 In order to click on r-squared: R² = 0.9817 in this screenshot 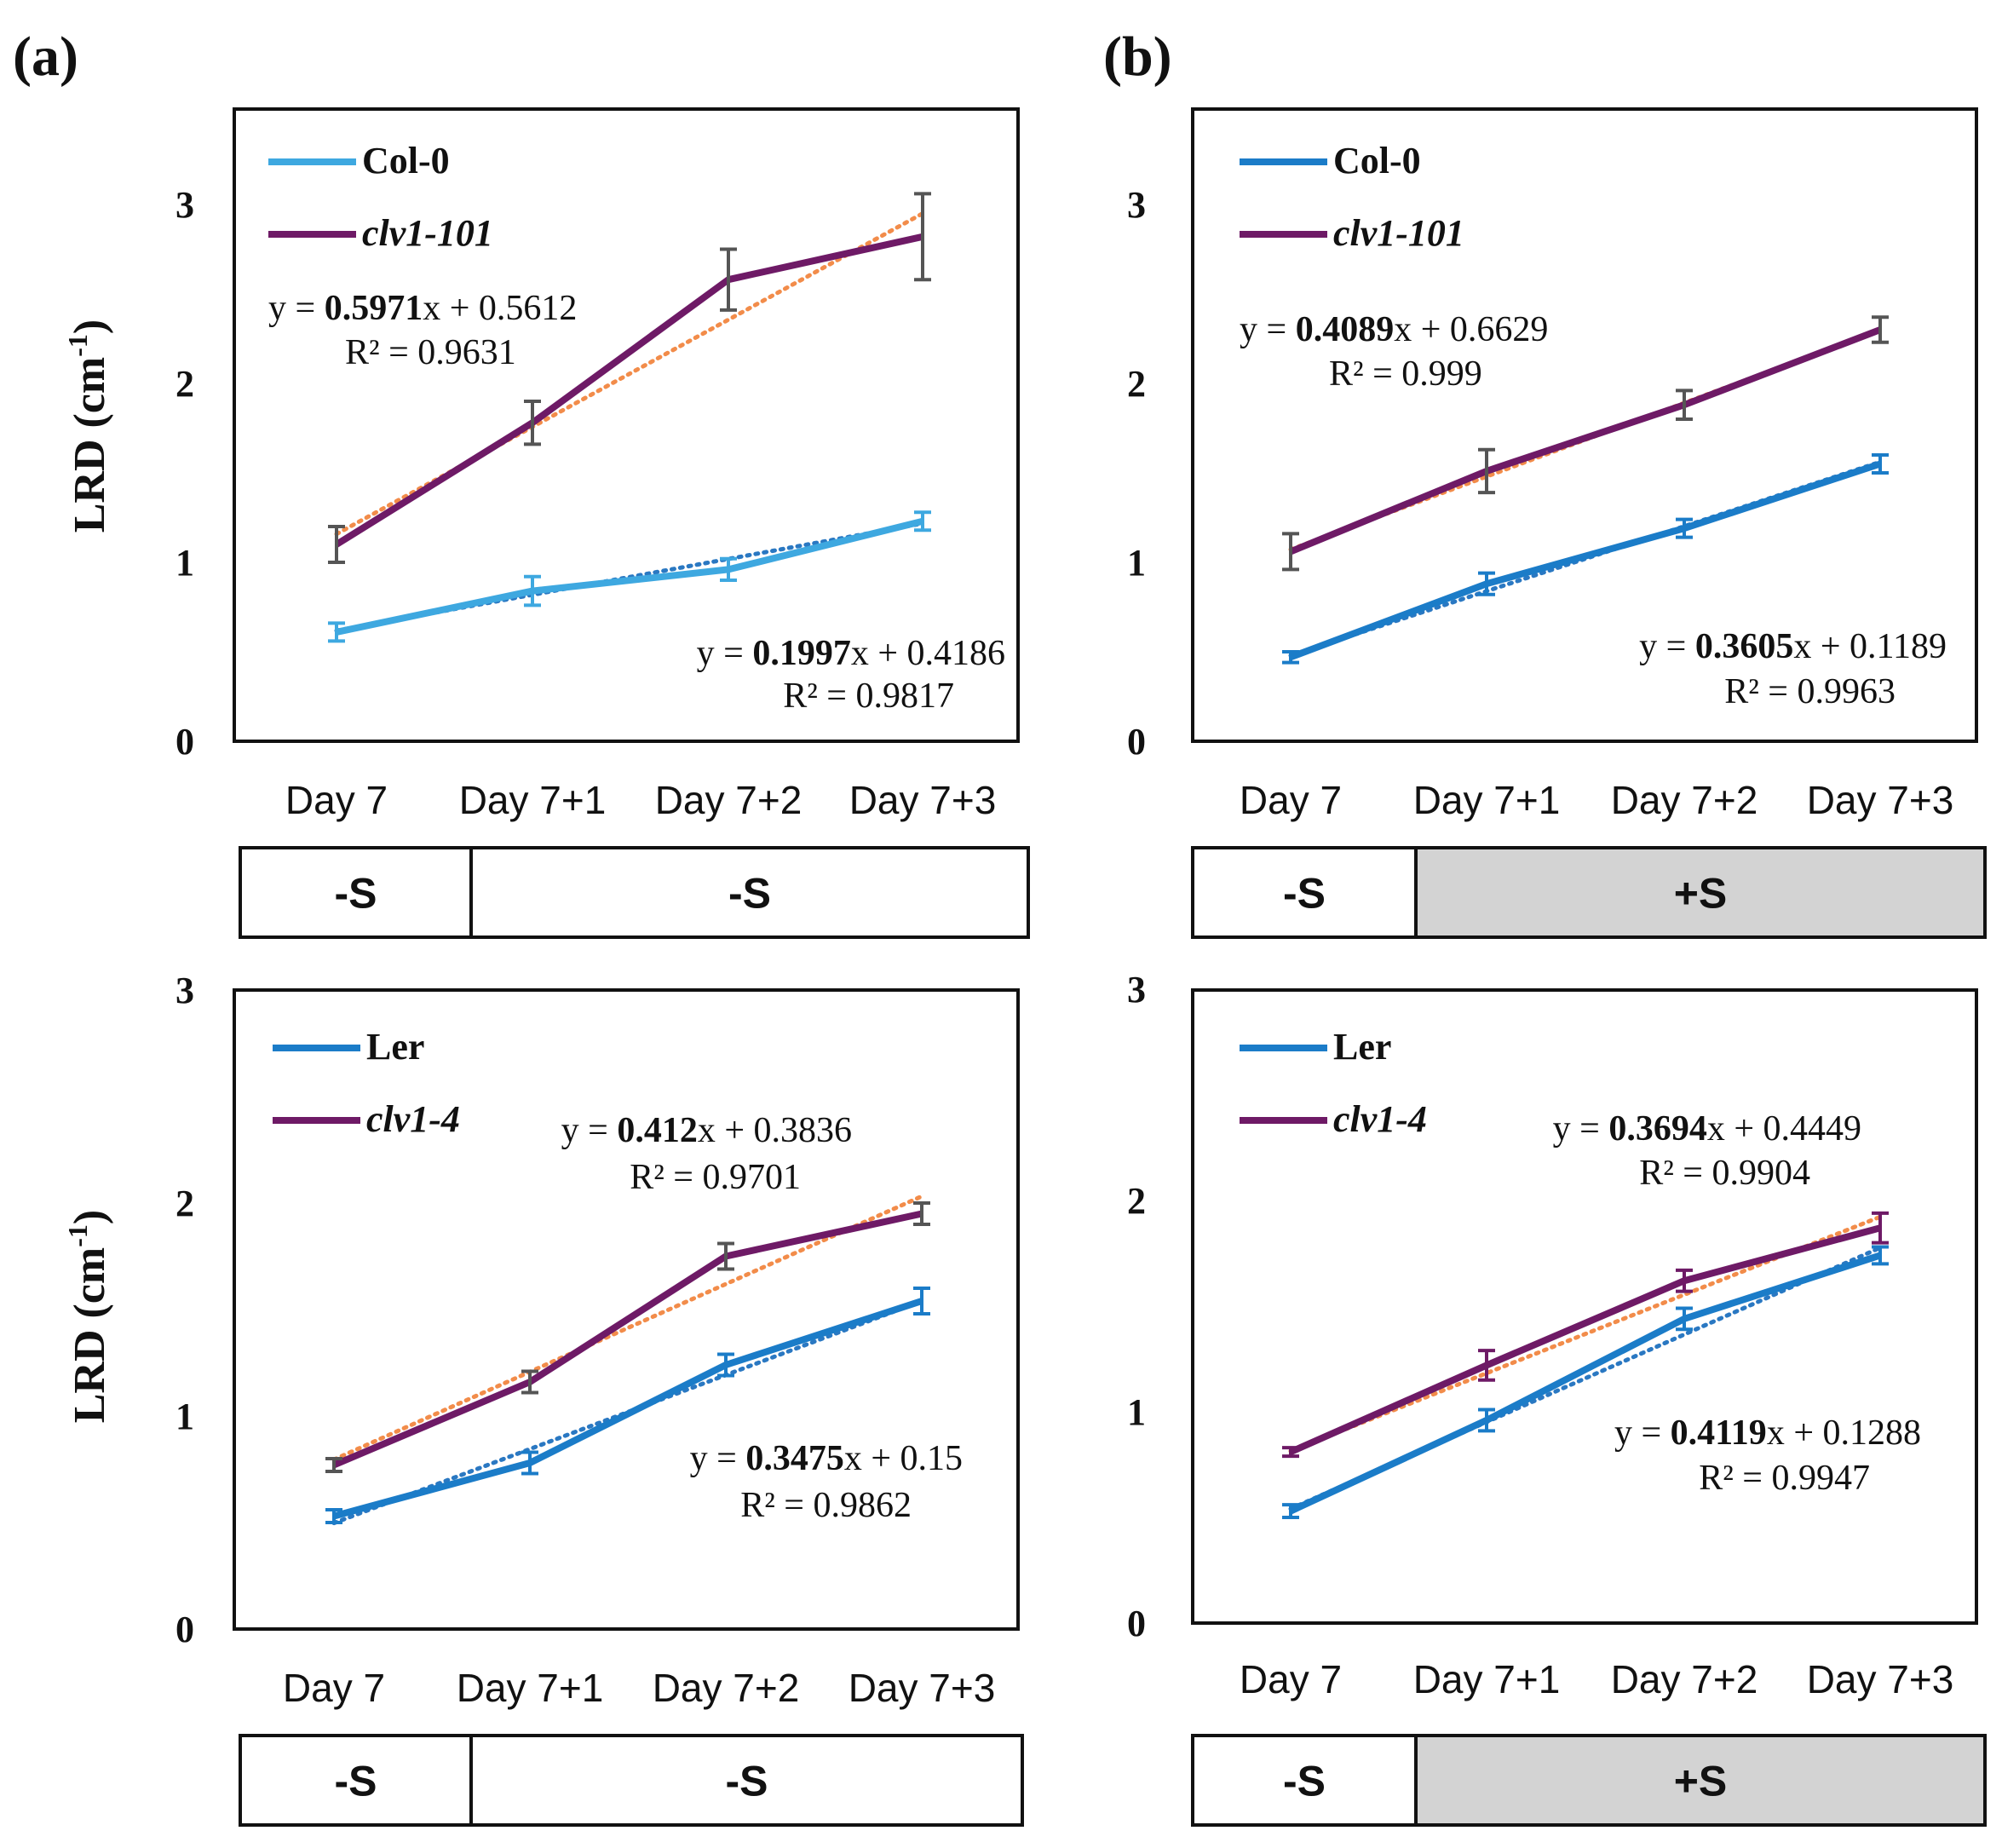, I will do `click(869, 696)`.